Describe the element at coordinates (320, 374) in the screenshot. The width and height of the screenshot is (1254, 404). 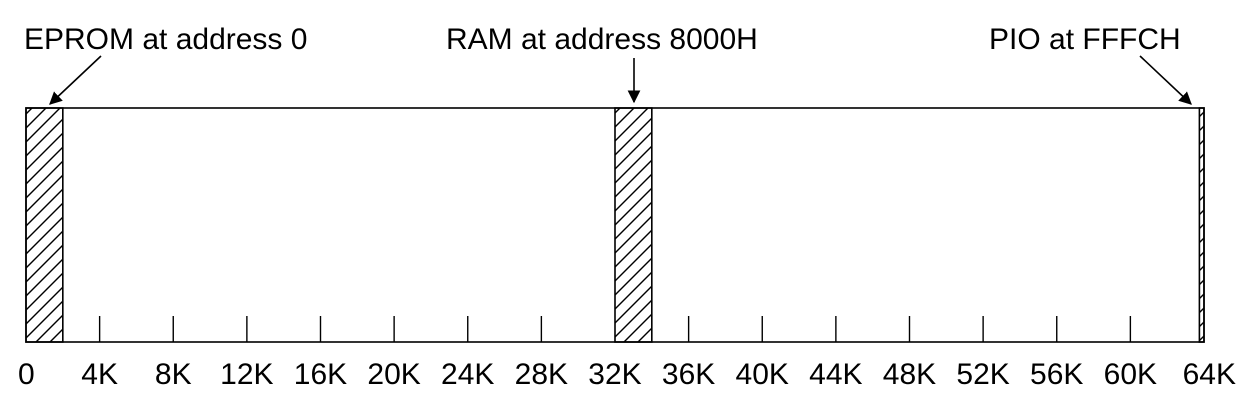
I see `tick-label-16K: 16K` at that location.